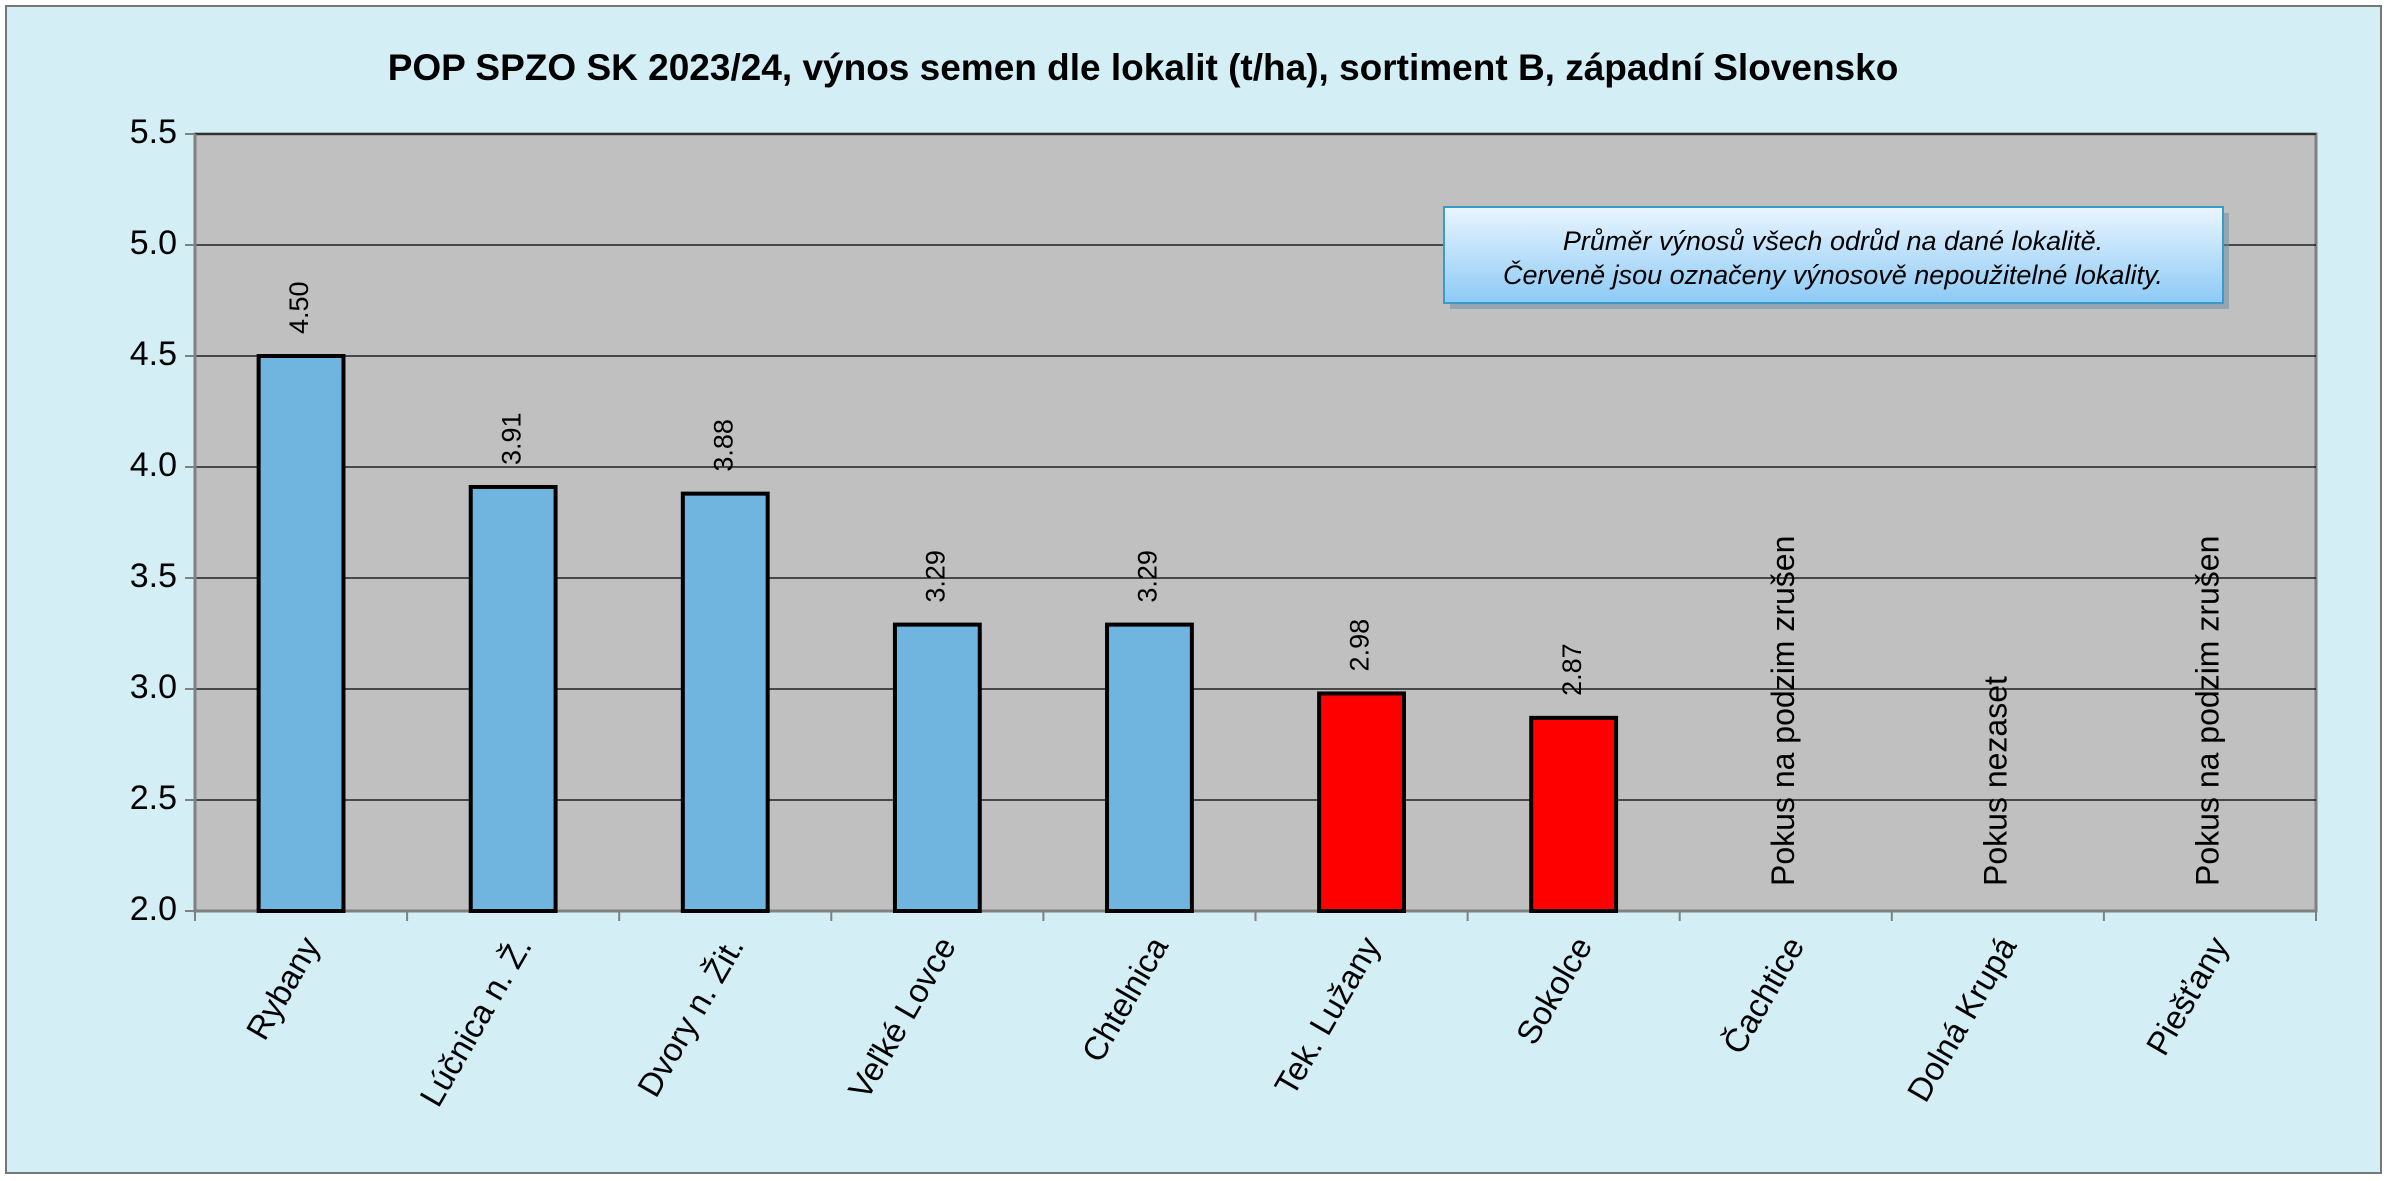 The height and width of the screenshot is (1181, 2389). I want to click on value-label: 2.98, so click(1360, 645).